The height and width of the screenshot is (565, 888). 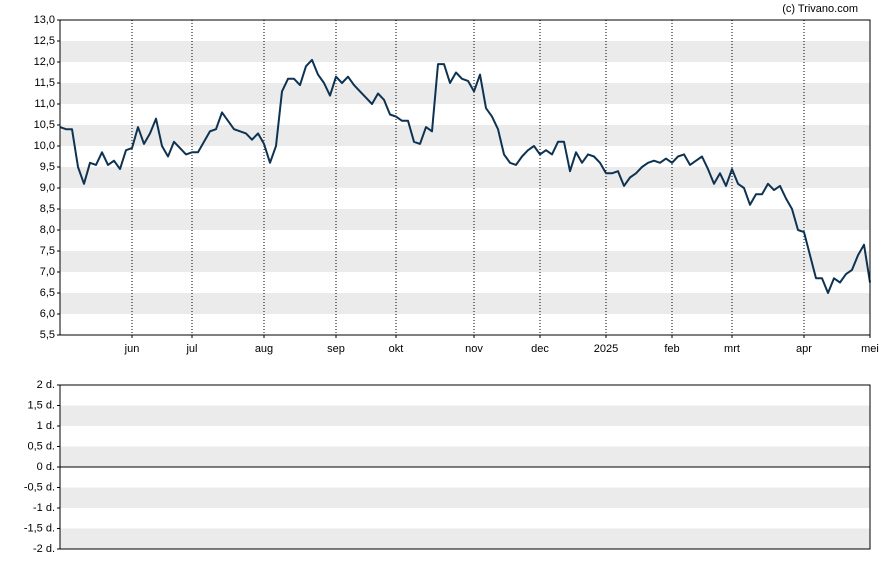 What do you see at coordinates (264, 349) in the screenshot?
I see `x-tick-label: aug` at bounding box center [264, 349].